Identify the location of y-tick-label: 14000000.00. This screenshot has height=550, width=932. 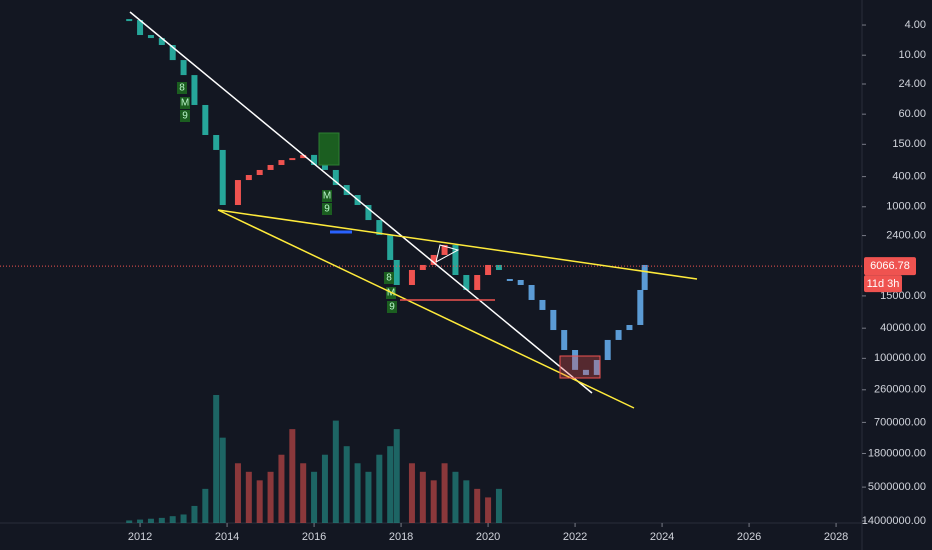
(894, 521).